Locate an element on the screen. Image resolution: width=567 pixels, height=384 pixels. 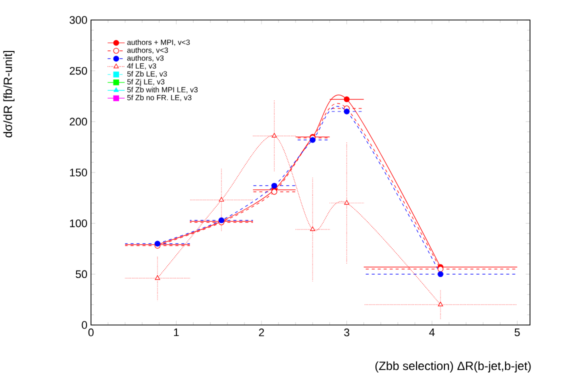
x-tick-label: 1 is located at coordinates (176, 332).